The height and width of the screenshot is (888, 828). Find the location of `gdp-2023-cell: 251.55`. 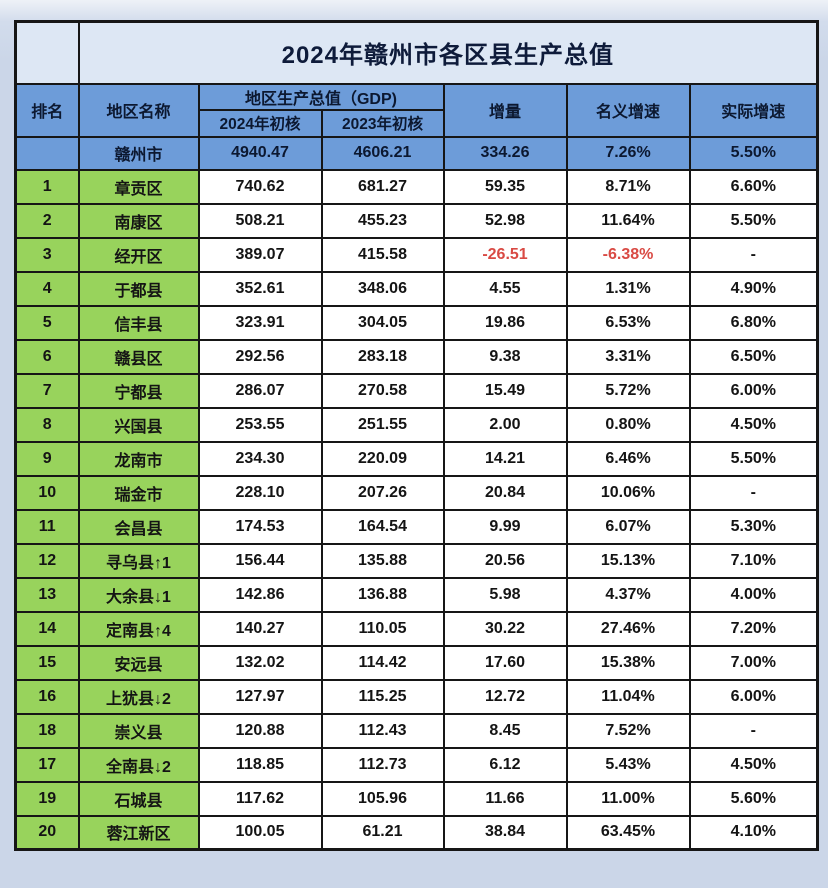

gdp-2023-cell: 251.55 is located at coordinates (382, 424).